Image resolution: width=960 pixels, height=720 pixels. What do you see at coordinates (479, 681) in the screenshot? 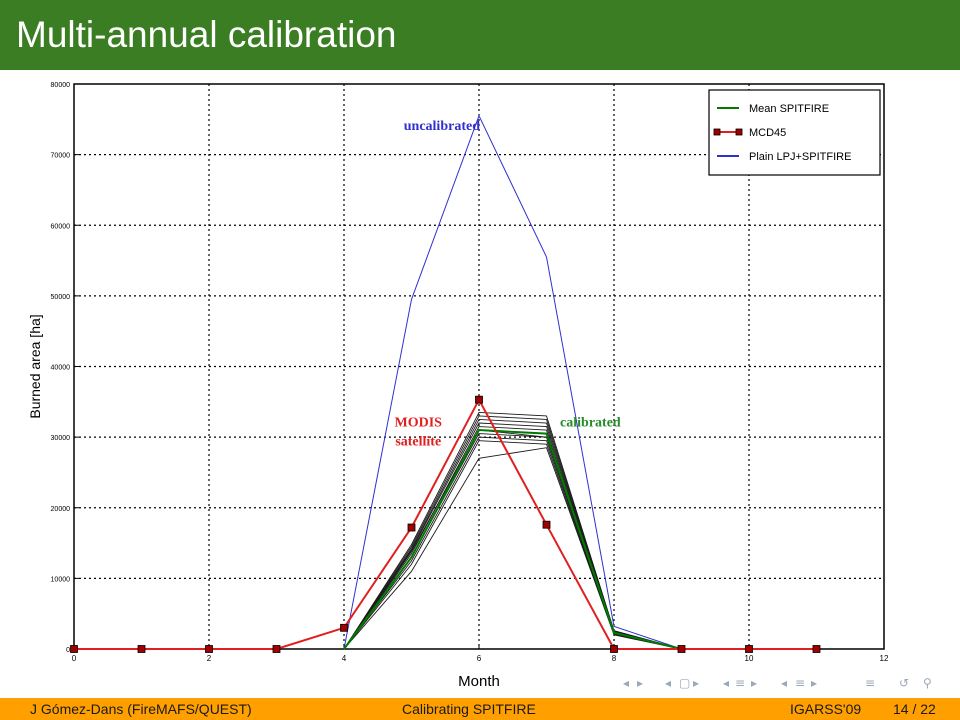
I see `x-axis-label: Month` at bounding box center [479, 681].